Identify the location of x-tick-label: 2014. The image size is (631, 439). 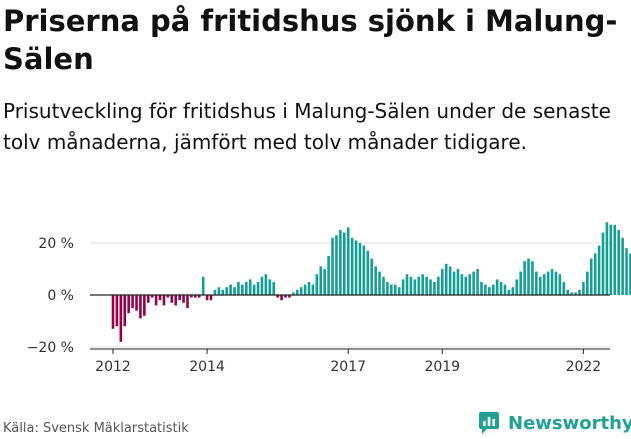
(207, 367).